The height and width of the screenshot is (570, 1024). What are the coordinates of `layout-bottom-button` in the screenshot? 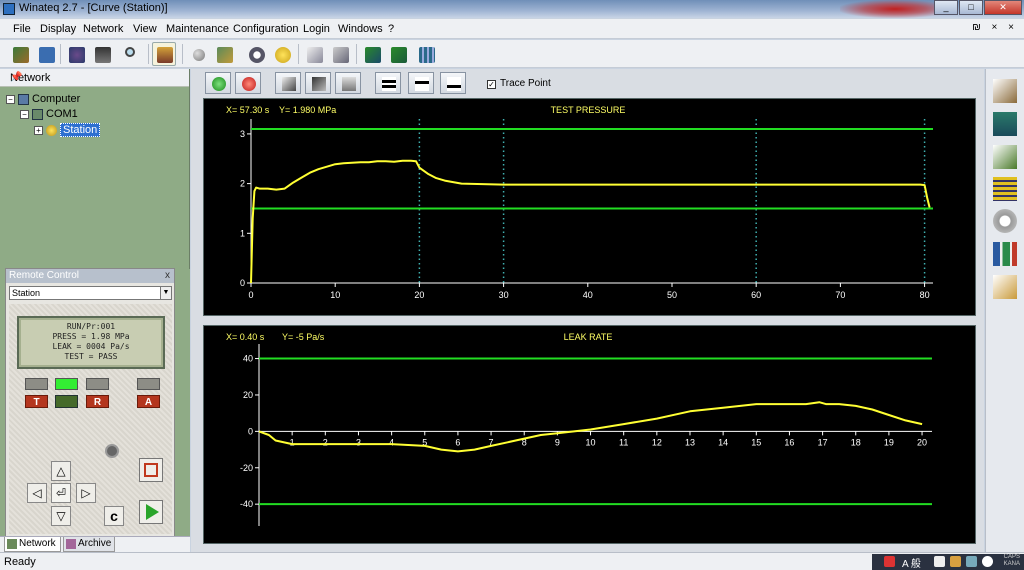 It's located at (453, 83).